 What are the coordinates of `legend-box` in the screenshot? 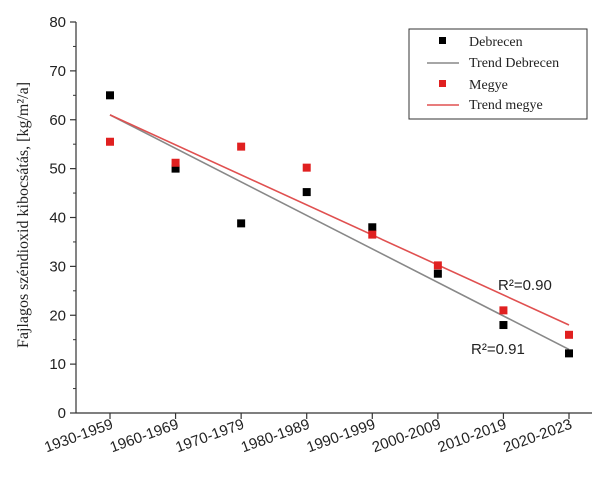 It's located at (498, 74).